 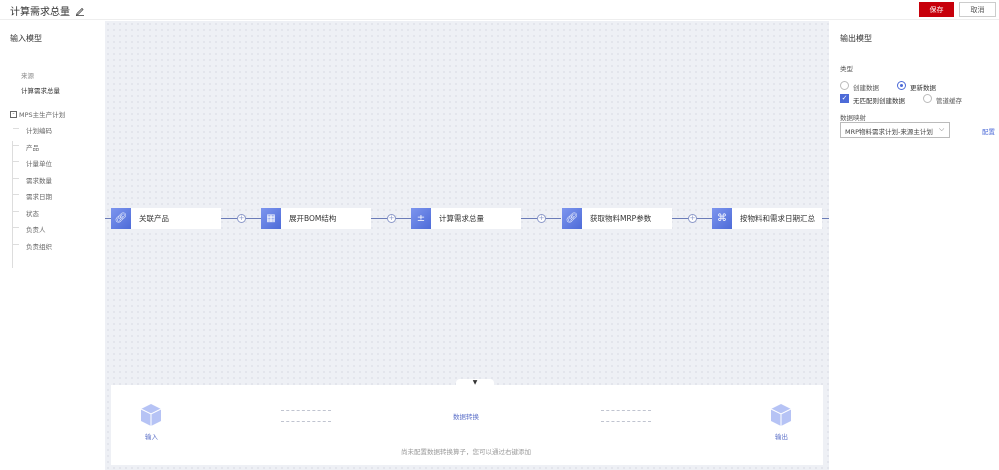 What do you see at coordinates (313, 218) in the screenshot?
I see `node-label: 展开BOM结构` at bounding box center [313, 218].